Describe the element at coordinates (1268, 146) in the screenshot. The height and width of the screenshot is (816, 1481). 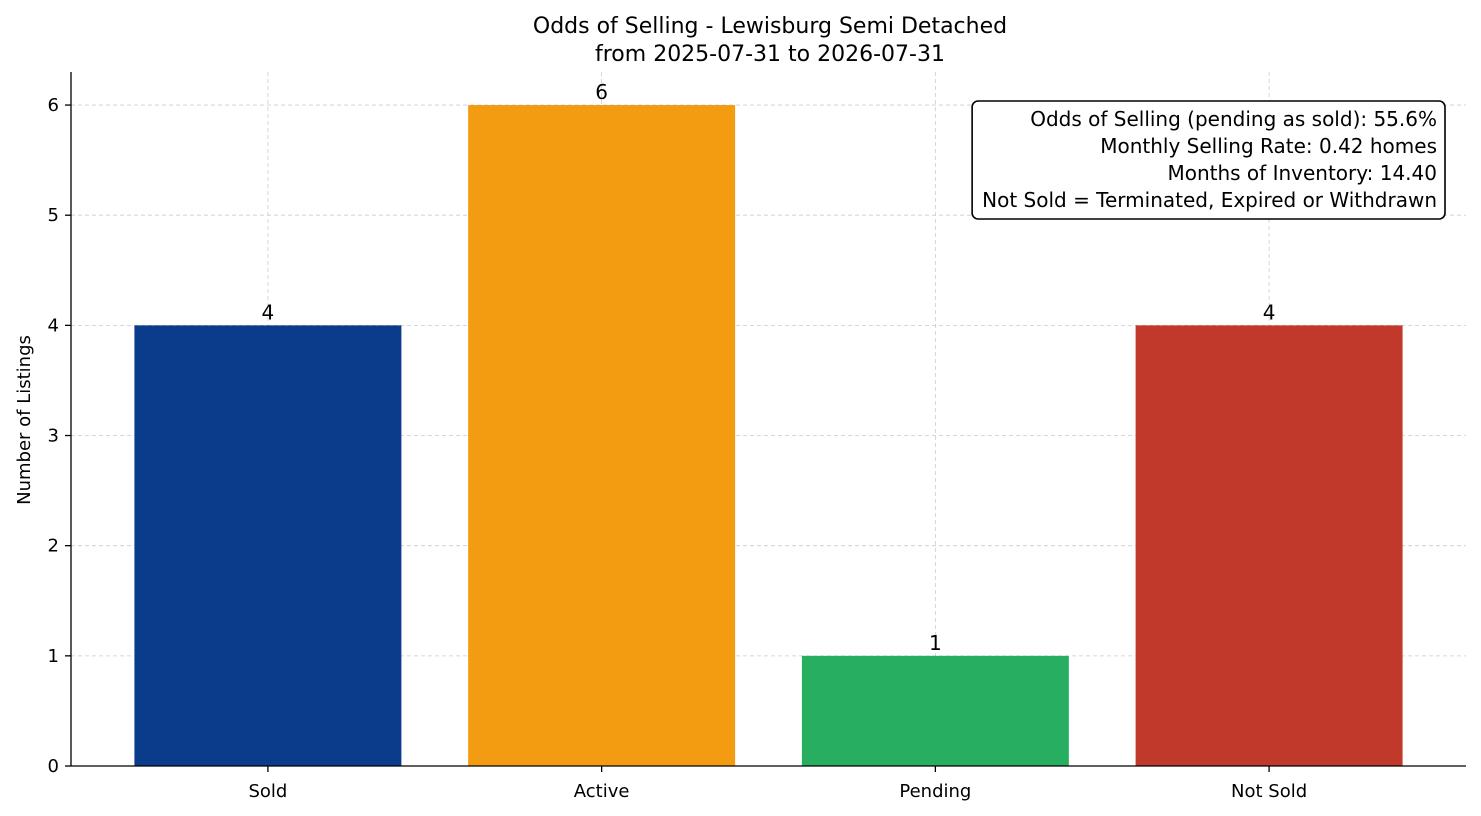
I see `info-line: Monthly Selling Rate: 0.42 homes` at that location.